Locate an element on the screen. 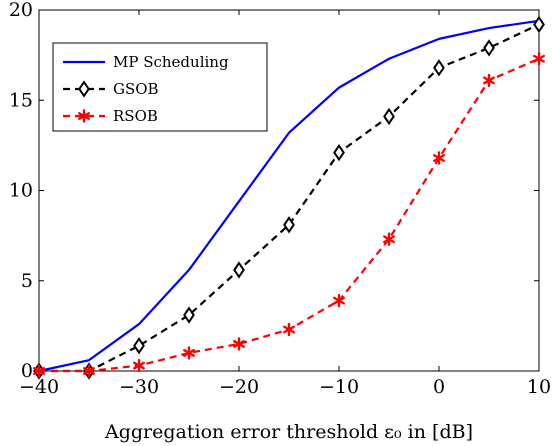  x-tick-label: 10 is located at coordinates (539, 387).